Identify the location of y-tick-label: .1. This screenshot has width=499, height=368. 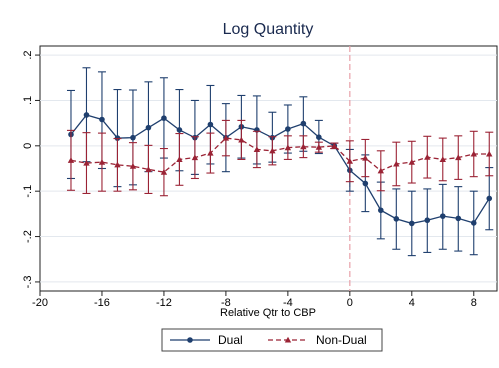
(28, 100).